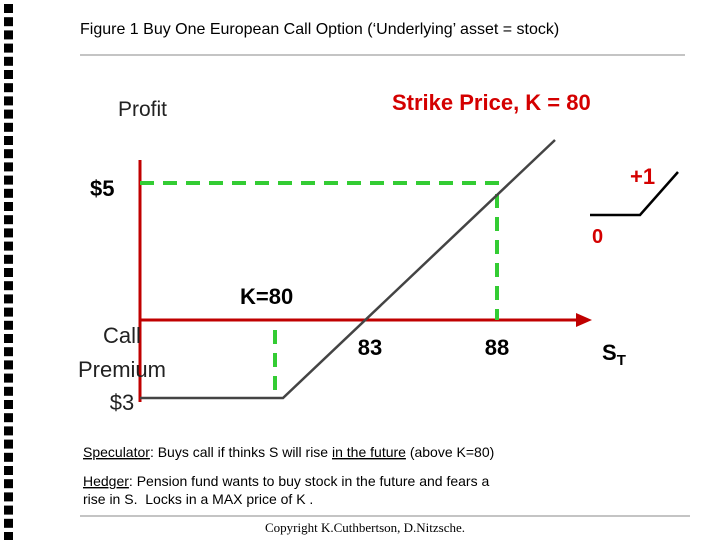 This screenshot has height=540, width=720. What do you see at coordinates (634, 194) in the screenshot?
I see `inset-payoff` at bounding box center [634, 194].